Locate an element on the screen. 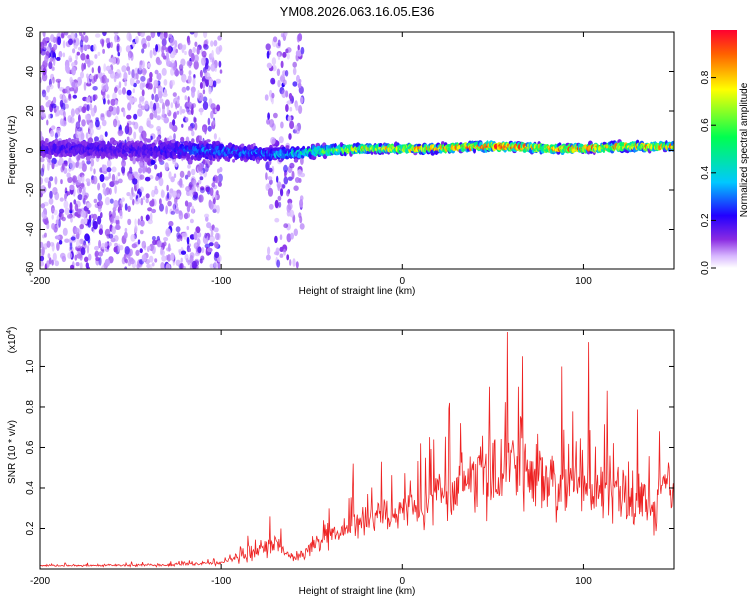 This screenshot has width=750, height=605. snr-multiplier-label: (x104) is located at coordinates (12, 340).